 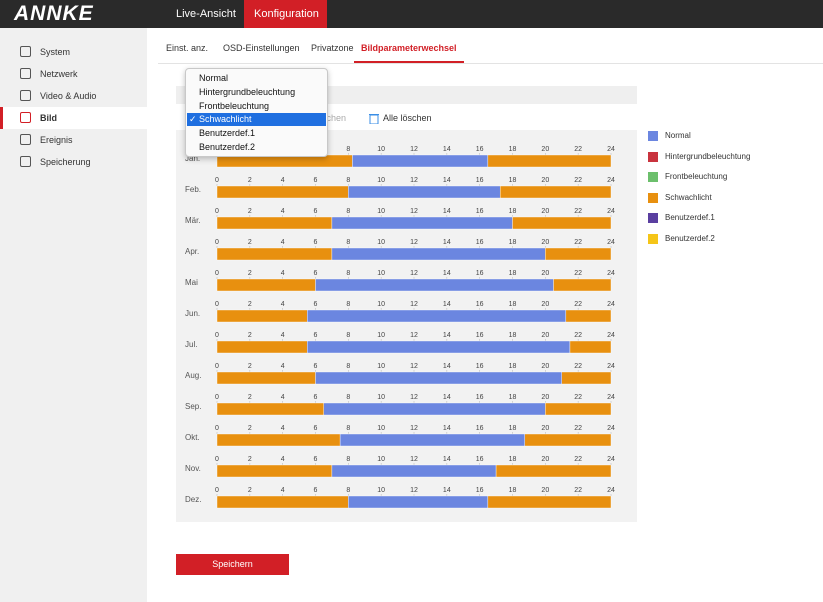 I want to click on legend-label: Benutzerdef.1, so click(x=690, y=218).